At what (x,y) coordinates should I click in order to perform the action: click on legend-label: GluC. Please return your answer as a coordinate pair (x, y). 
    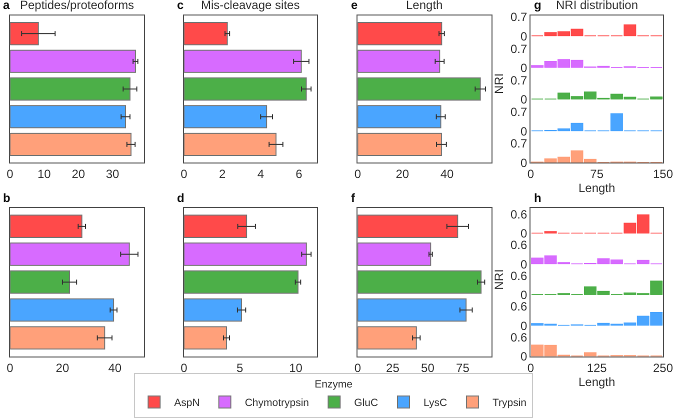
    Looking at the image, I should click on (366, 403).